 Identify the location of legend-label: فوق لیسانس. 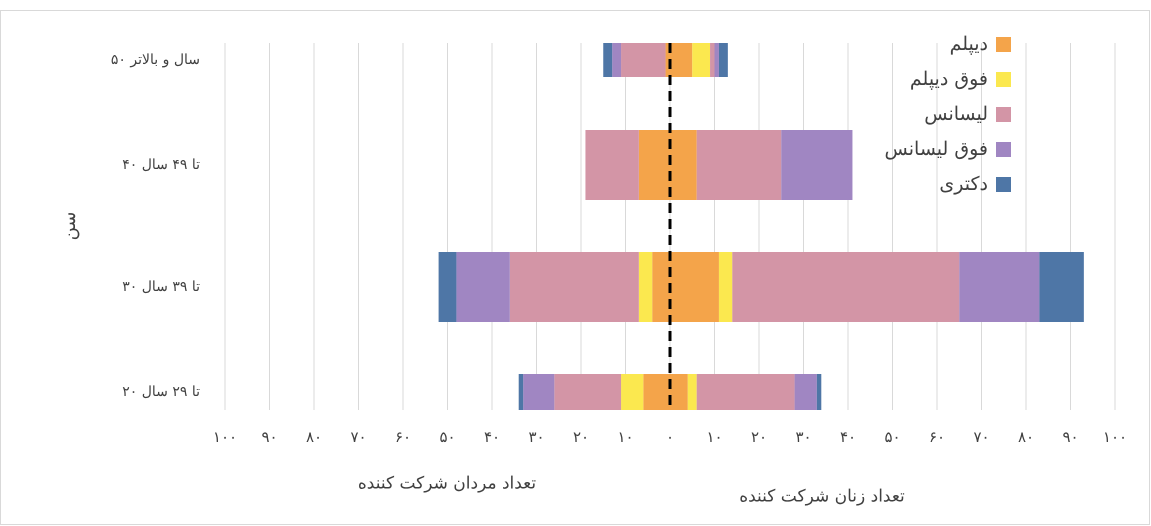
(936, 149).